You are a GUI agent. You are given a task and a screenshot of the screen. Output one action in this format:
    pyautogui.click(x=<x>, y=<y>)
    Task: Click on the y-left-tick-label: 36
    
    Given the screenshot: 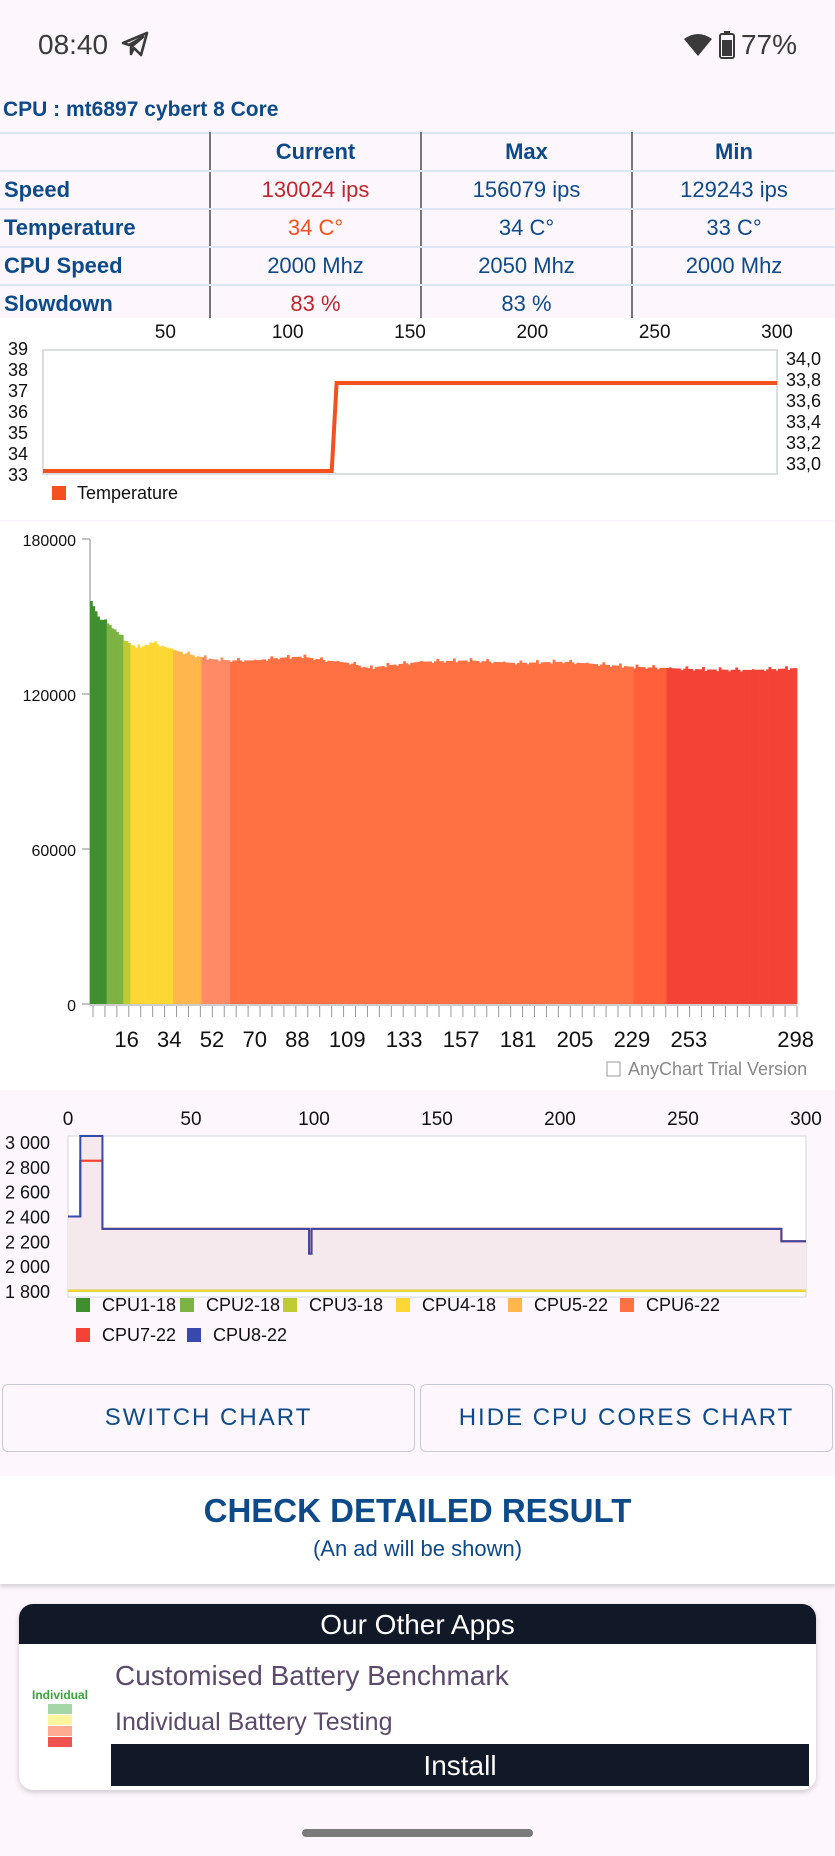 What is the action you would take?
    pyautogui.click(x=18, y=412)
    